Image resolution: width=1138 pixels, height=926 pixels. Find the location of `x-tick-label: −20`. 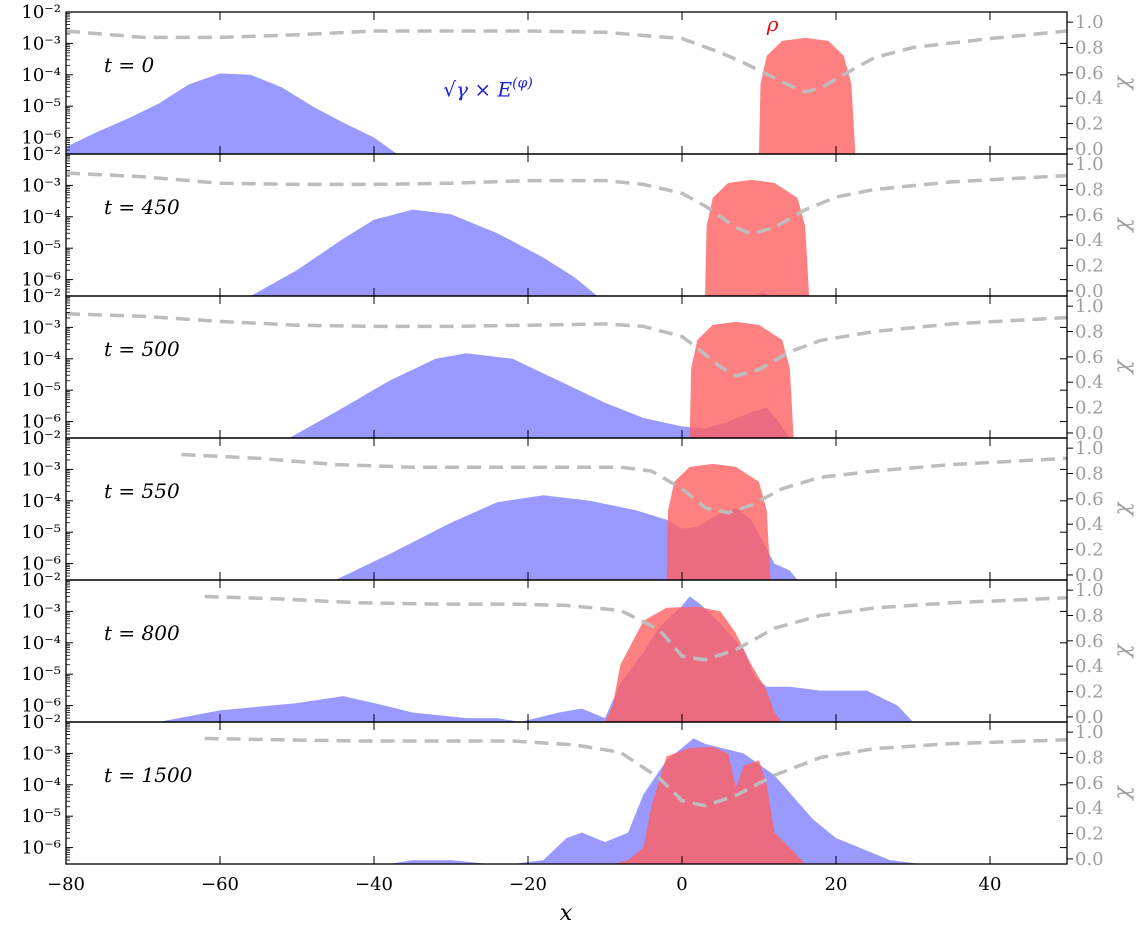

x-tick-label: −20 is located at coordinates (528, 884).